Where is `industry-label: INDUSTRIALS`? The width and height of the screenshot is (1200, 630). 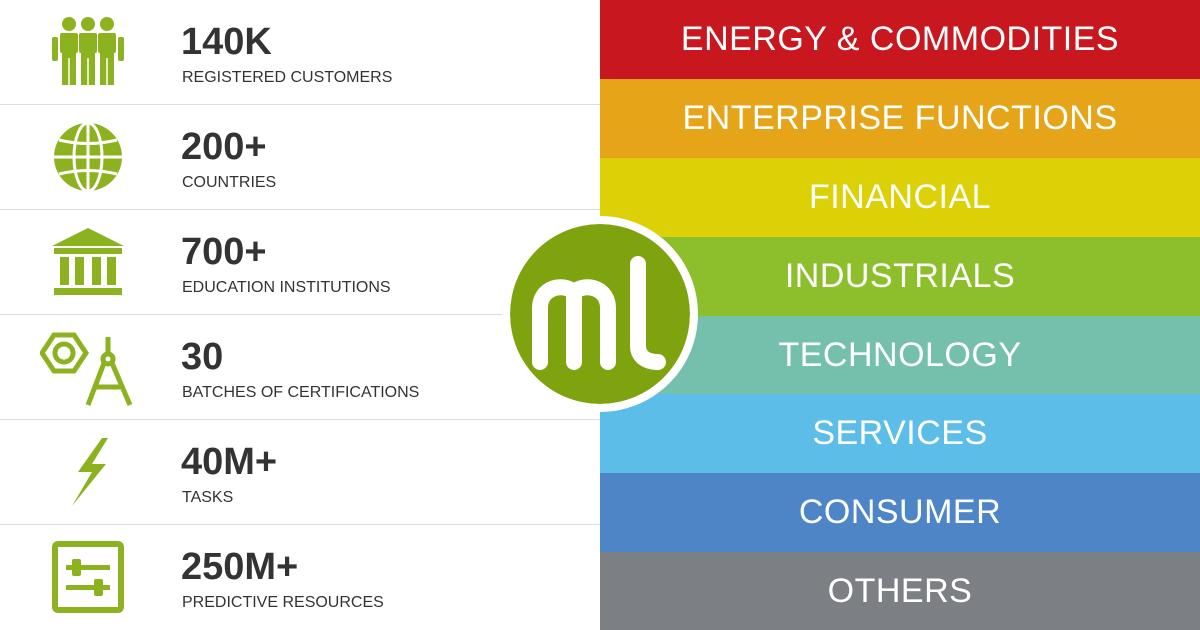
industry-label: INDUSTRIALS is located at coordinates (900, 276).